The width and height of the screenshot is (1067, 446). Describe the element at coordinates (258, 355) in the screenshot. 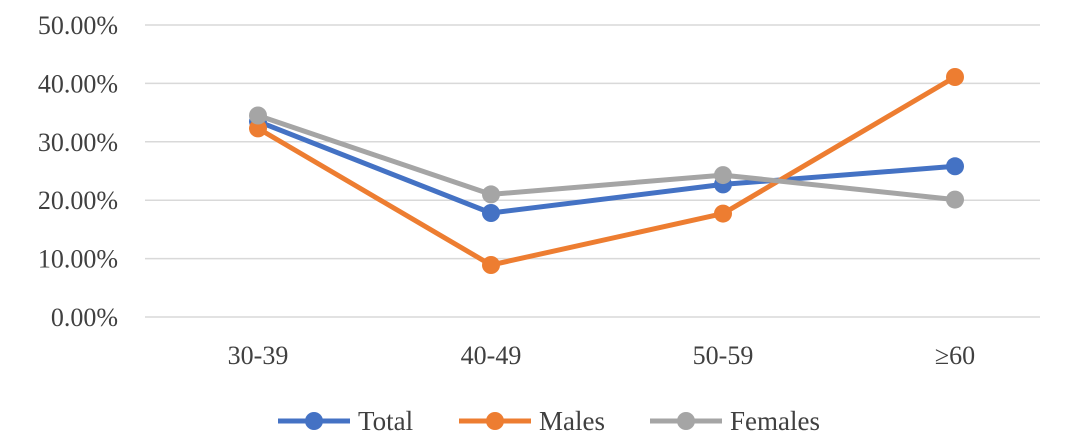

I see `x-tick-label: 30-39` at that location.